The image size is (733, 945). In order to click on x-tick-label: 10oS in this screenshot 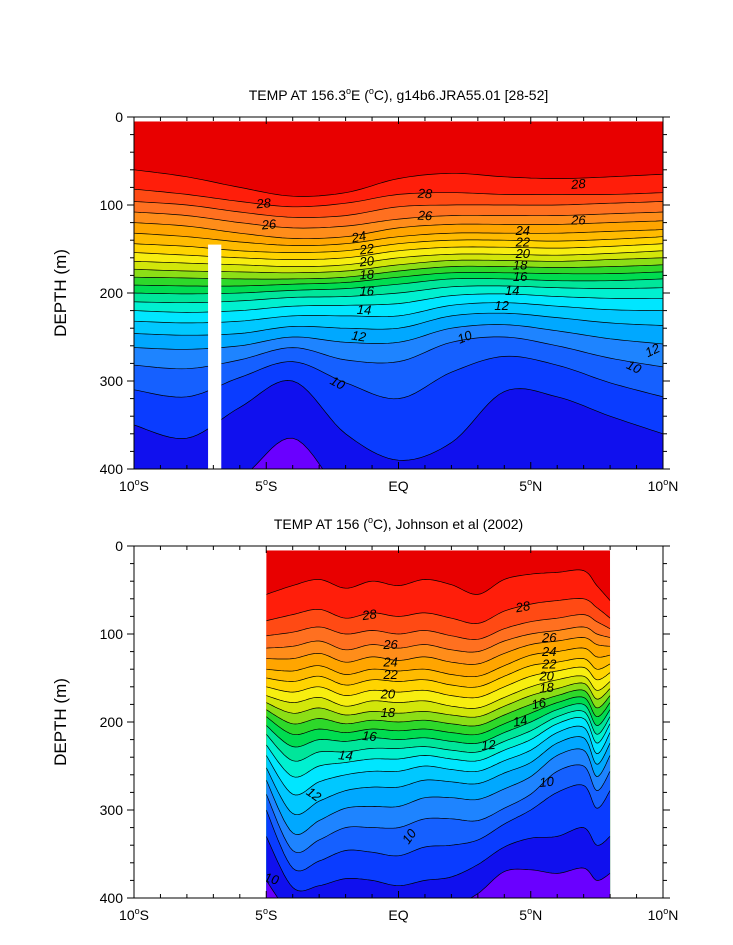, I will do `click(134, 485)`.